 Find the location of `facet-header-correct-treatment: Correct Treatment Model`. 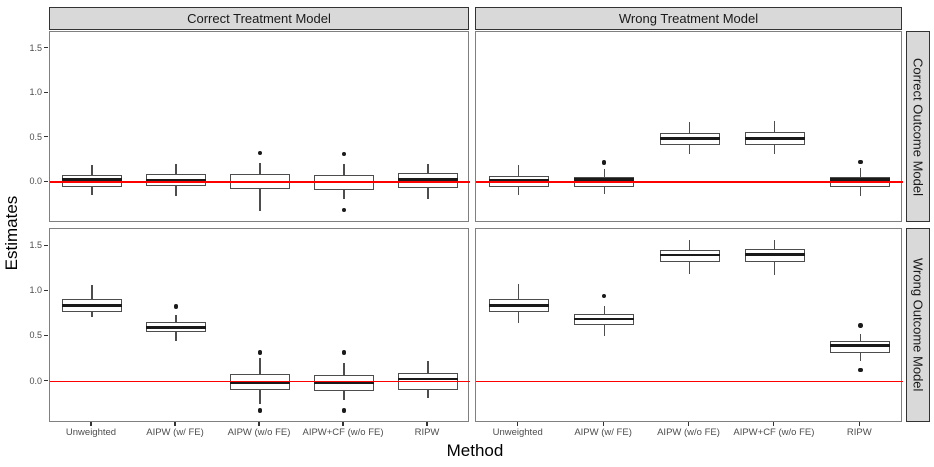

facet-header-correct-treatment: Correct Treatment Model is located at coordinates (259, 18).